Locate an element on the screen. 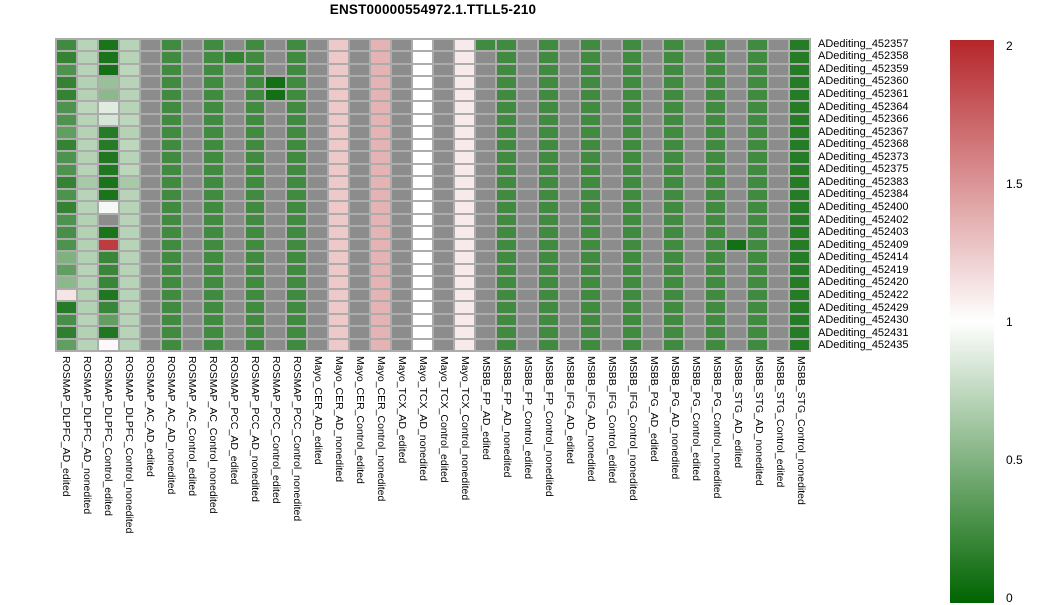  column-label: Mayo_CER_Control_edited is located at coordinates (359, 420).